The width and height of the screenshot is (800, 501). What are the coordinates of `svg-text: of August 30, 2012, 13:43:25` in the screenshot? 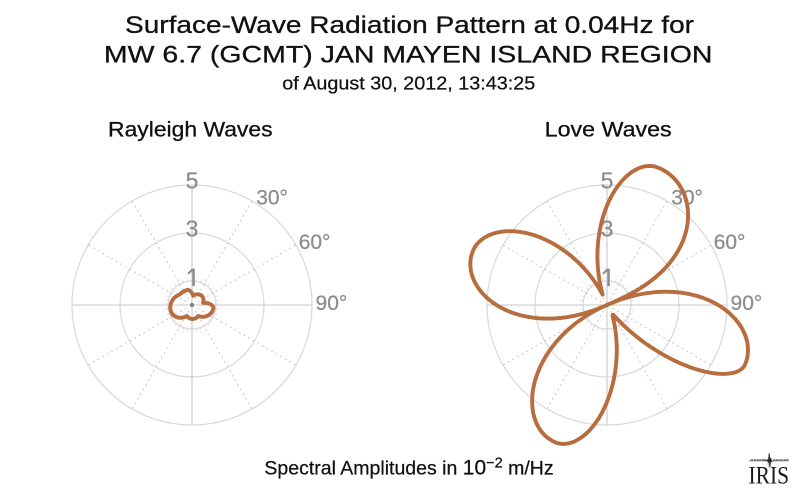 It's located at (408, 84).